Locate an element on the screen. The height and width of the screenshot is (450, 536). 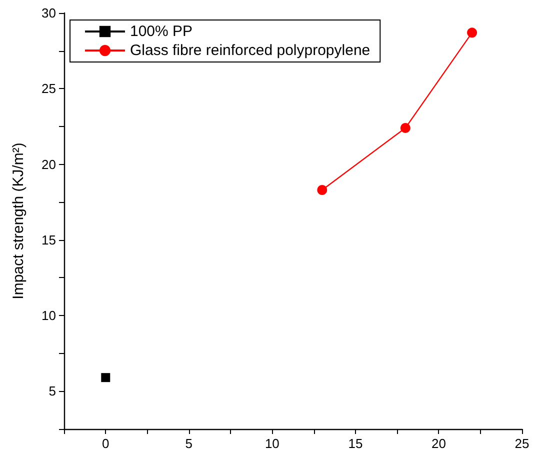
y-tick-label: 20 is located at coordinates (49, 164).